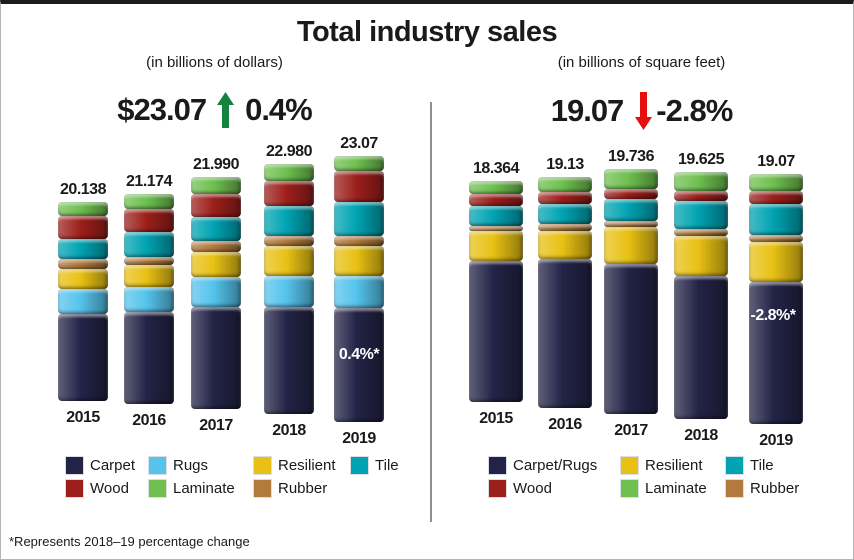 This screenshot has width=854, height=560. What do you see at coordinates (100, 477) in the screenshot?
I see `legend-column: Carpet Wood` at bounding box center [100, 477].